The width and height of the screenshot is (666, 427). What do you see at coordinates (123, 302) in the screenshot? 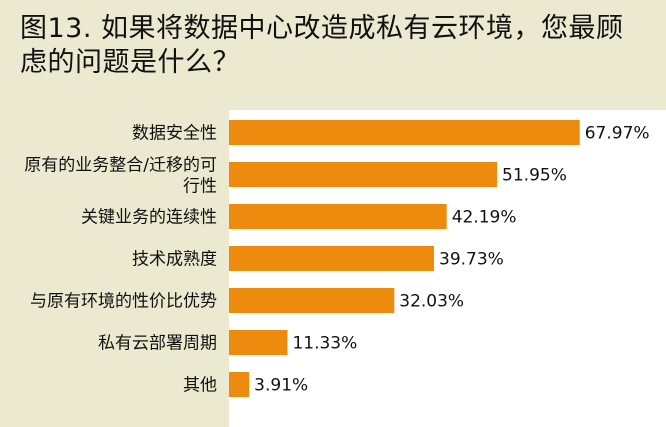
I see `category-label-5: 与原有环境的性价比优势` at bounding box center [123, 302].